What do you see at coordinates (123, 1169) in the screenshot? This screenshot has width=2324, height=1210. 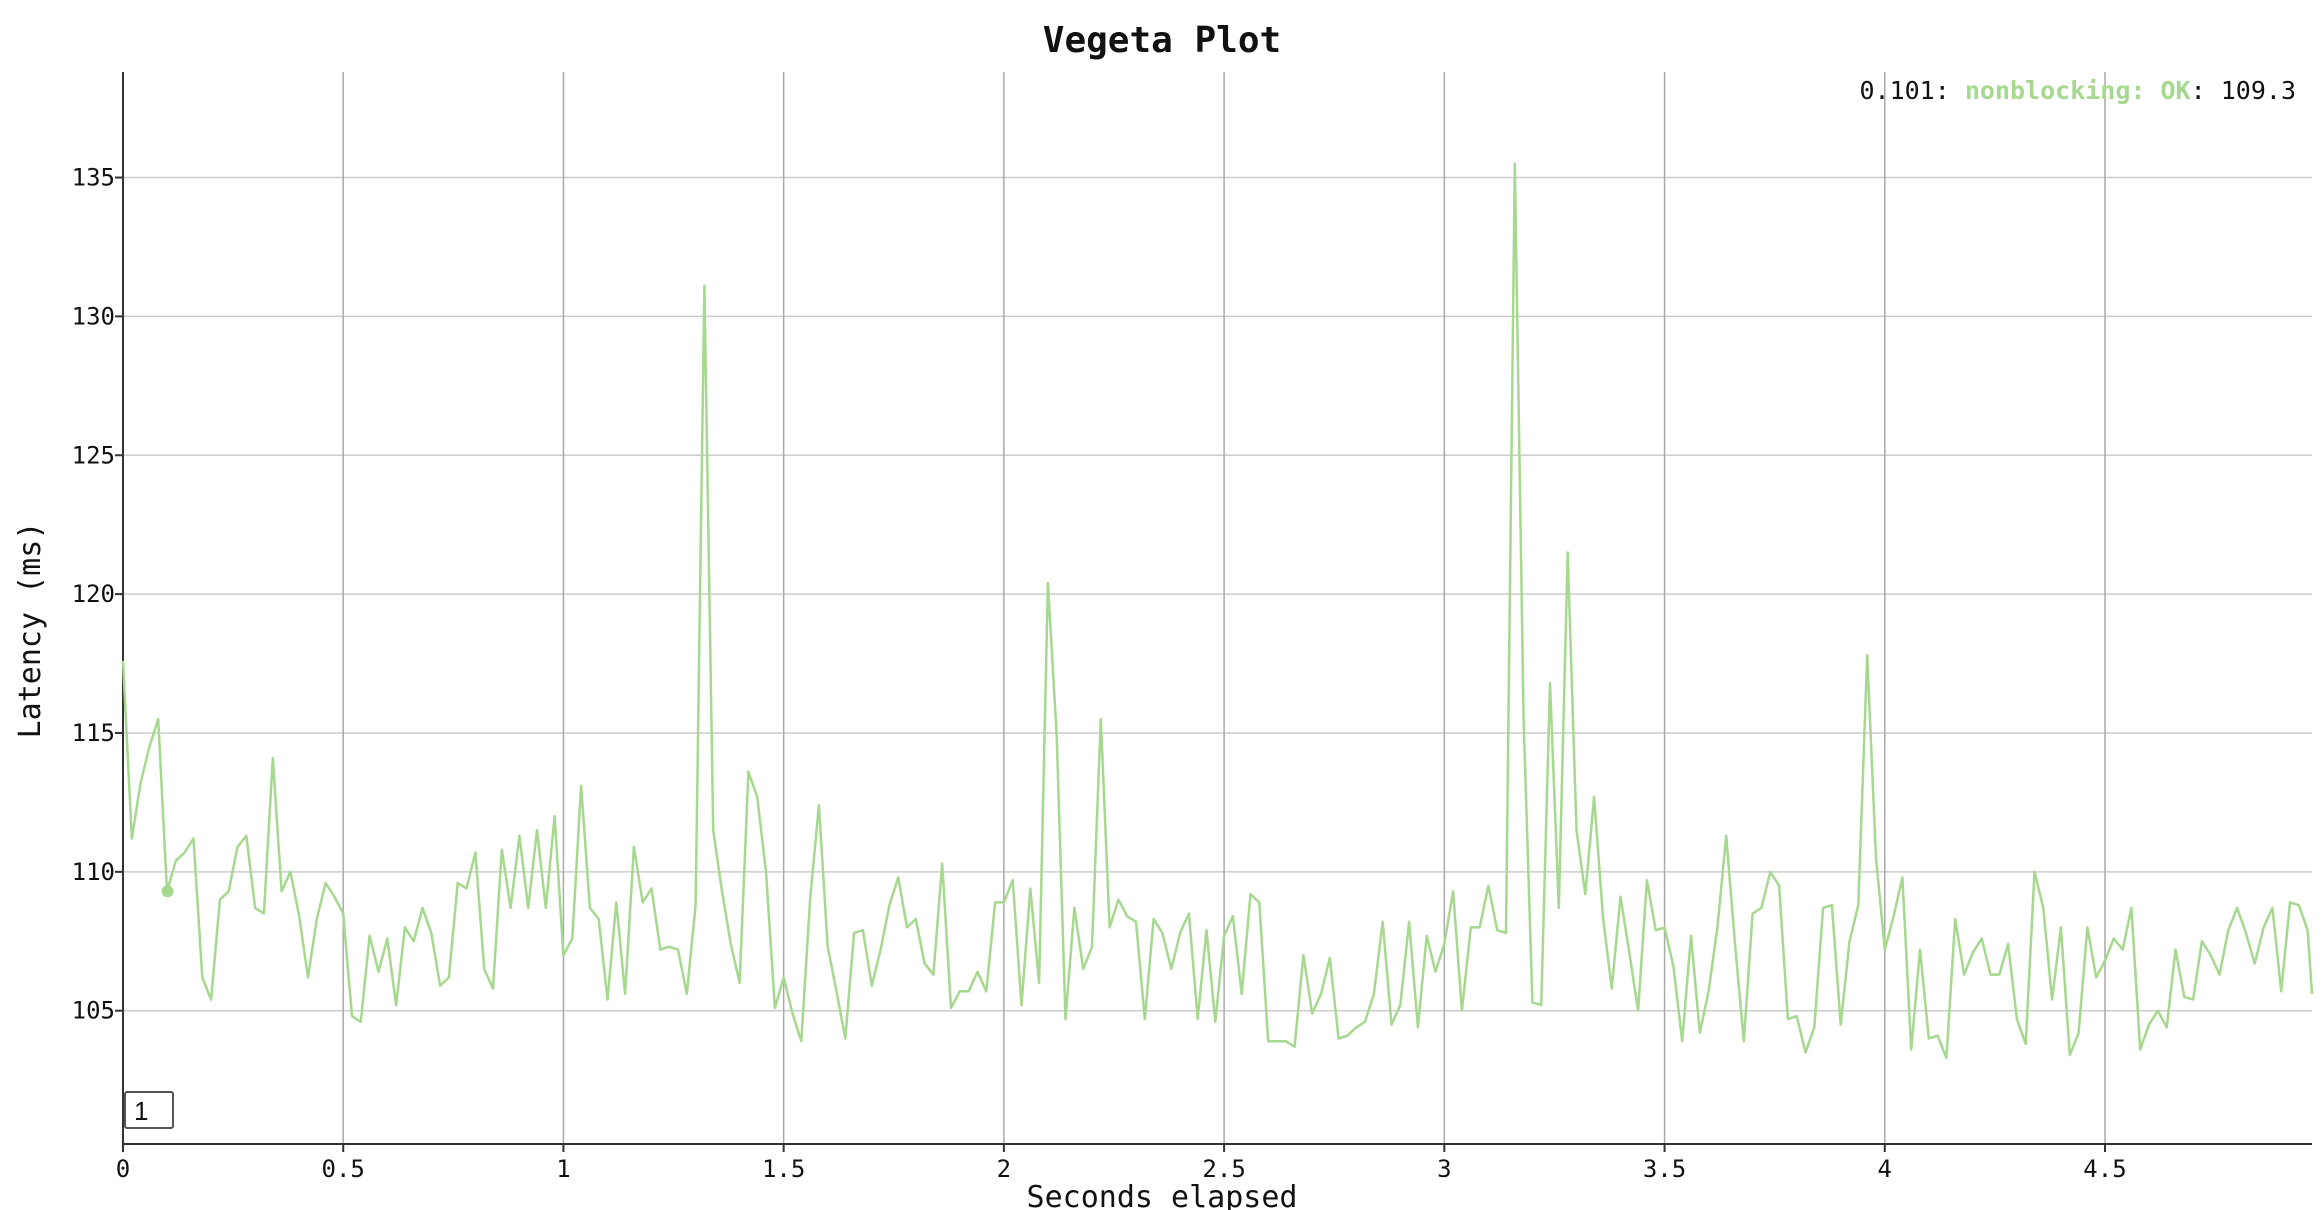 I see `x-tick-label: 0` at bounding box center [123, 1169].